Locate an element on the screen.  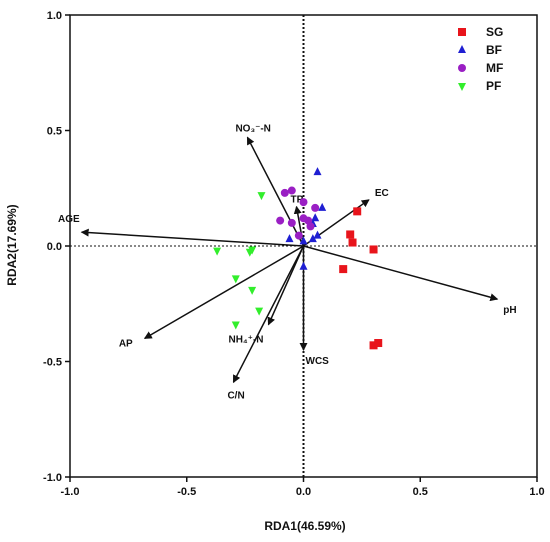
legend-marker-mf is located at coordinates (462, 68).